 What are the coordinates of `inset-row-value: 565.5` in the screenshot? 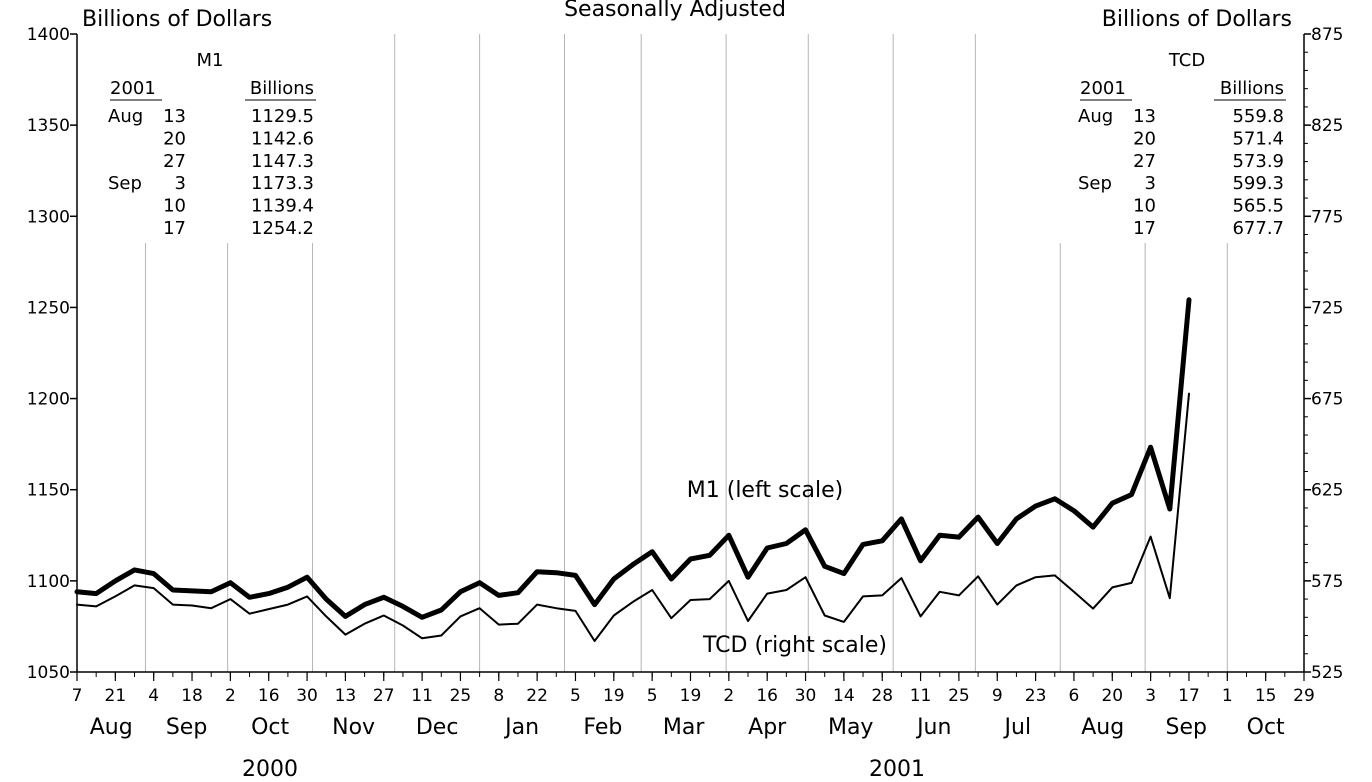 It's located at (1258, 206).